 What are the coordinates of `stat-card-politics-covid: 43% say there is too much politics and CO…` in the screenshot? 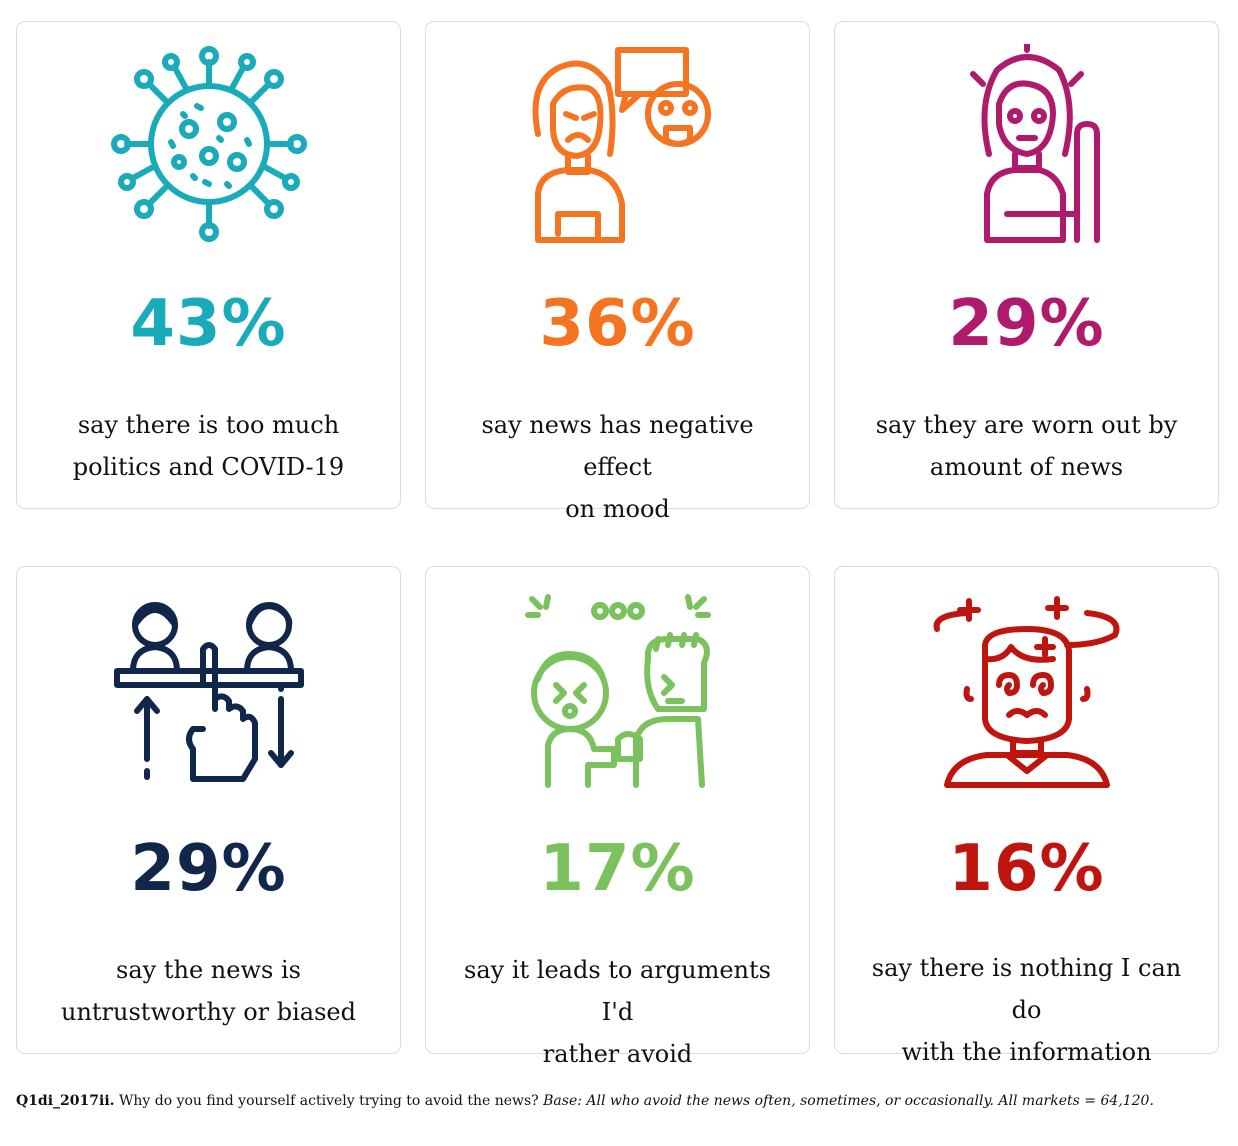 It's located at (208, 265).